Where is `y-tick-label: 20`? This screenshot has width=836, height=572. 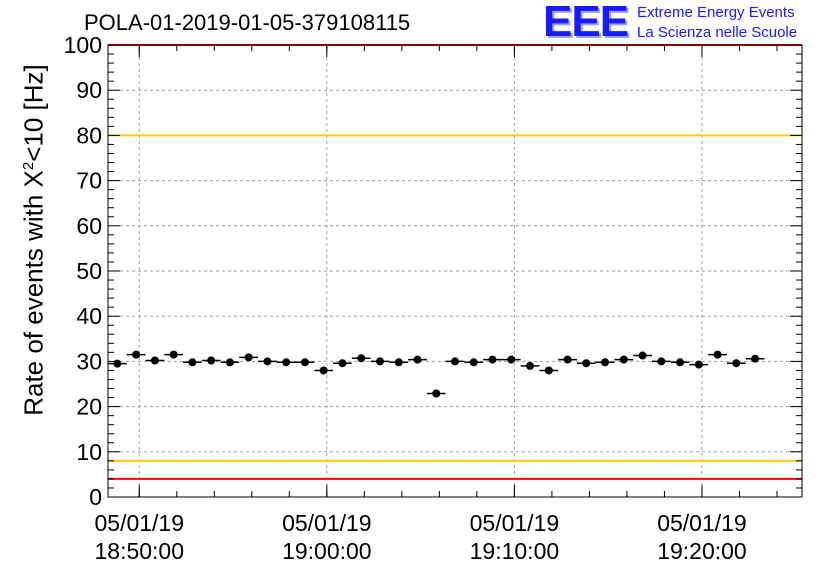 y-tick-label: 20 is located at coordinates (89, 407).